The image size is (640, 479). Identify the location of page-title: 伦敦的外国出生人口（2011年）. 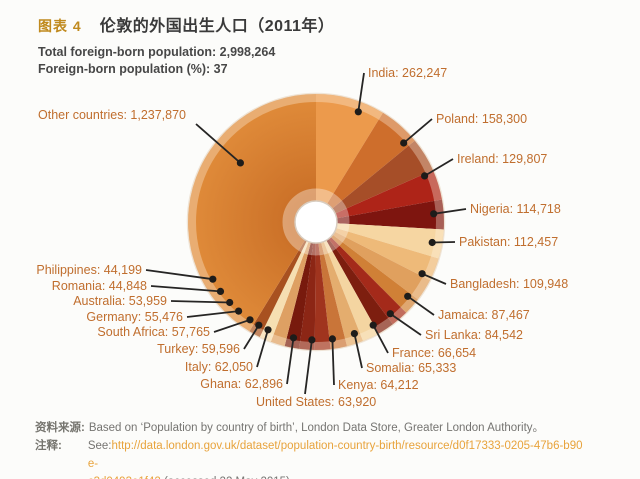
(217, 26).